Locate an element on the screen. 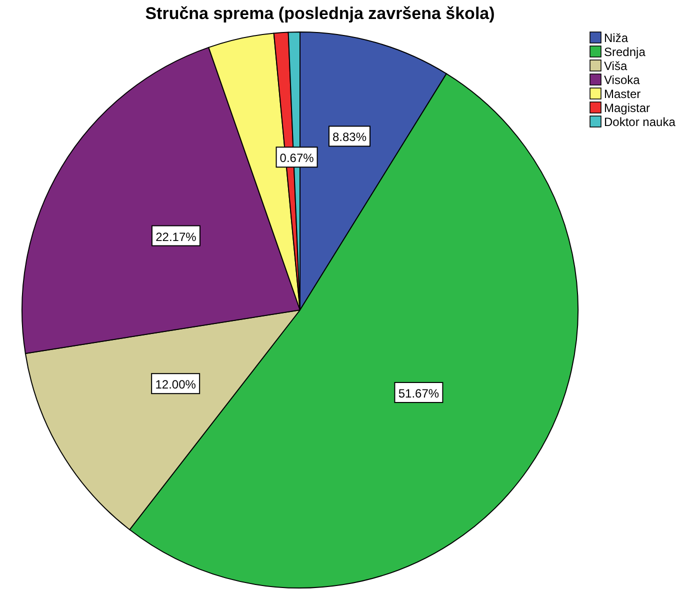 The height and width of the screenshot is (610, 685). legend-label: Srednja is located at coordinates (625, 52).